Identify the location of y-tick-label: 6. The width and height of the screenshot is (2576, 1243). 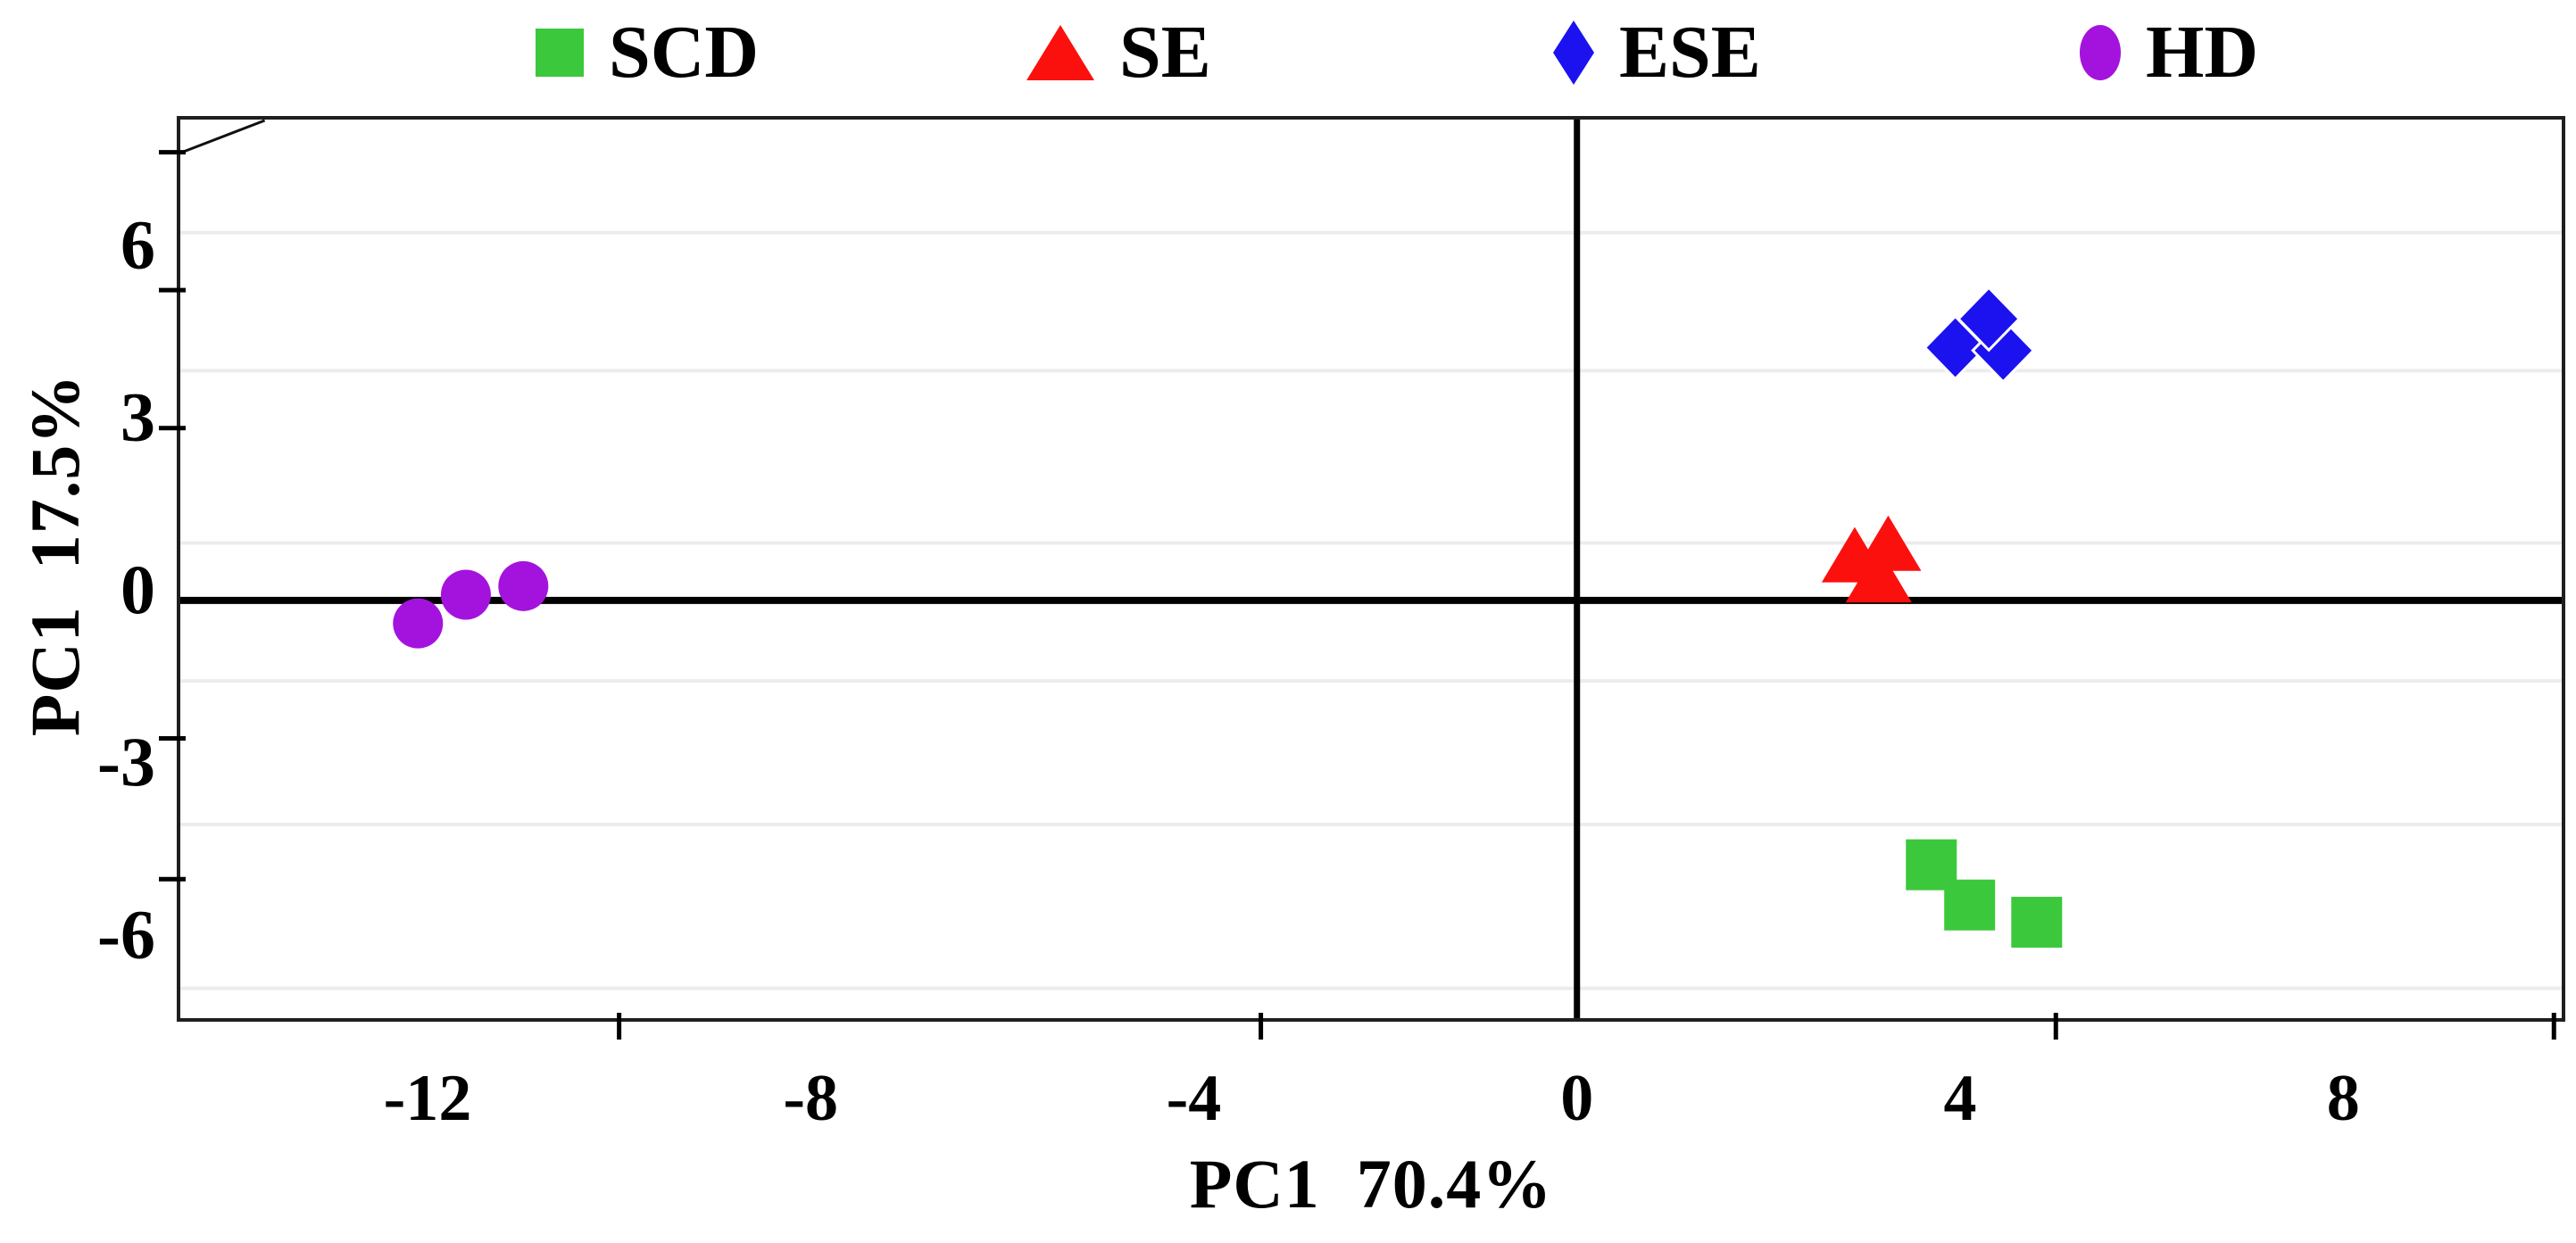
(138, 245).